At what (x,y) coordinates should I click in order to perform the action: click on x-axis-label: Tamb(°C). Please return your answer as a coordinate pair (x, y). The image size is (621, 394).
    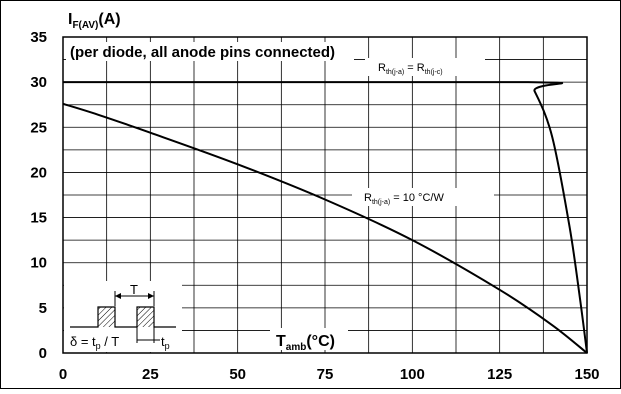
    Looking at the image, I should click on (305, 343).